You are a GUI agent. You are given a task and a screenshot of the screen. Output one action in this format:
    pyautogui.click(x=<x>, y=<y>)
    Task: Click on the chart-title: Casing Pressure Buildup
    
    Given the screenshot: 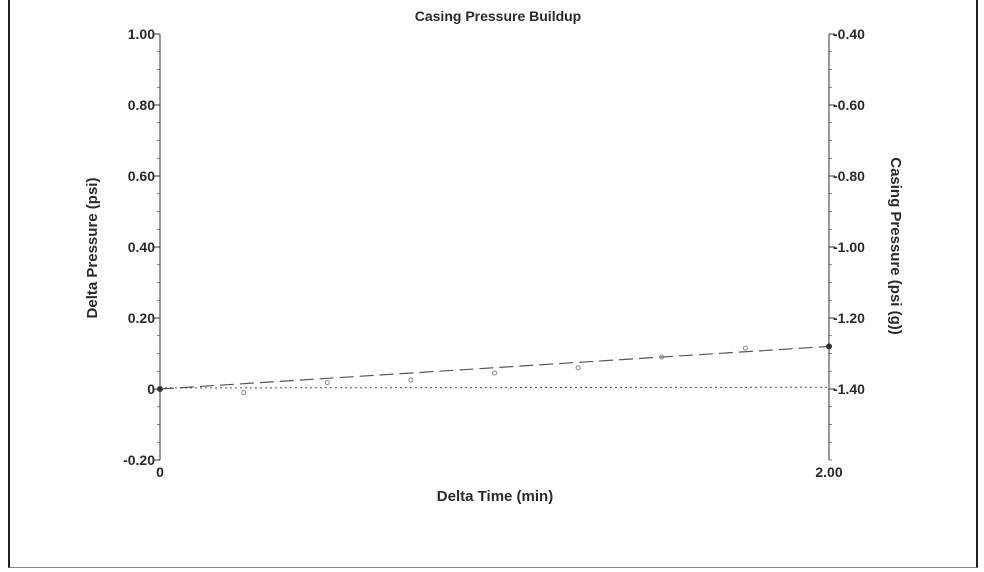 What is the action you would take?
    pyautogui.click(x=498, y=16)
    